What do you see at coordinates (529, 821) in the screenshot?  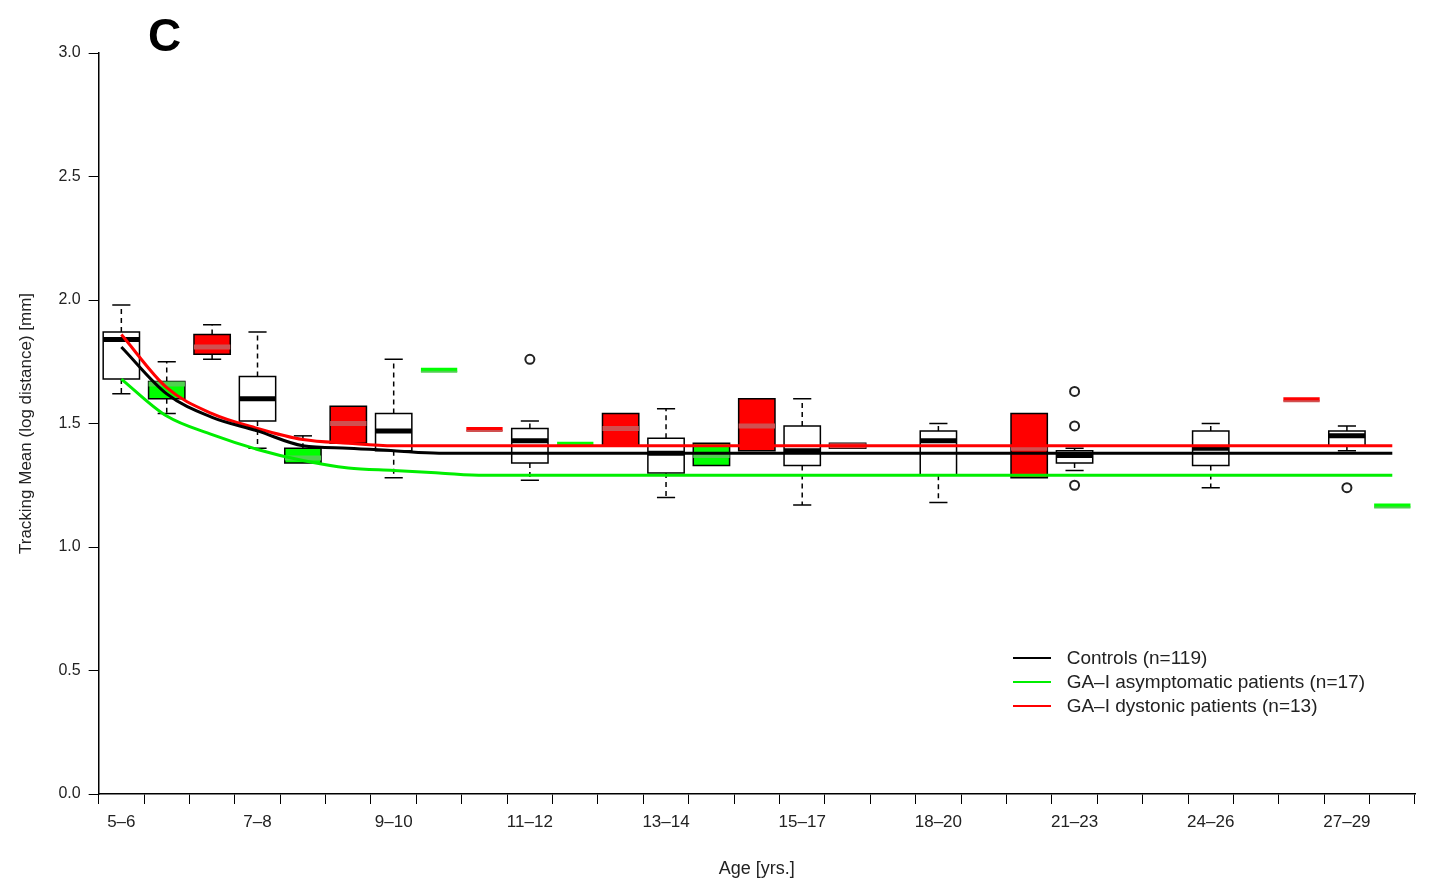 I see `x-tick-label: 11–12` at bounding box center [529, 821].